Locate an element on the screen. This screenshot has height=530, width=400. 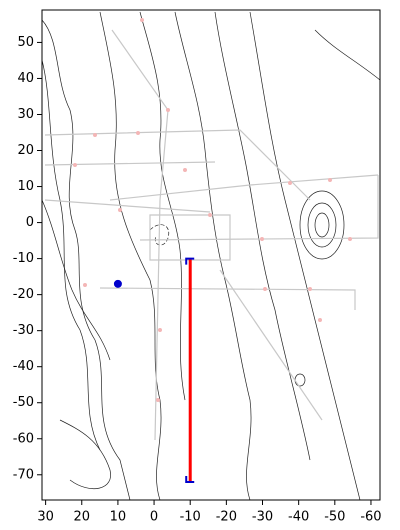
y-tick-label: 30 is located at coordinates (25, 114).